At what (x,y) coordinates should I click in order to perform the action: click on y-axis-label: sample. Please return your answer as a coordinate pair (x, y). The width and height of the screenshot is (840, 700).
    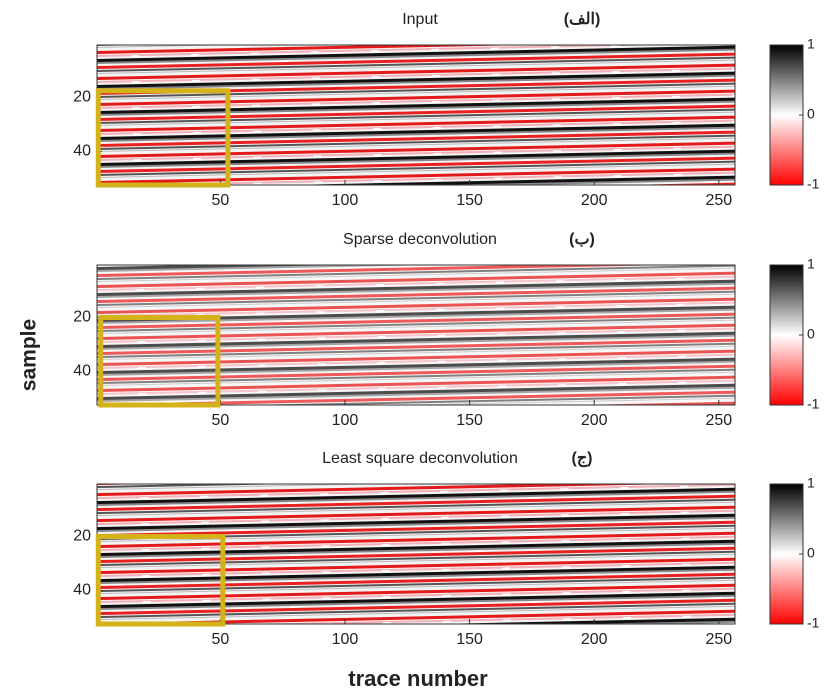
    Looking at the image, I should click on (29, 355).